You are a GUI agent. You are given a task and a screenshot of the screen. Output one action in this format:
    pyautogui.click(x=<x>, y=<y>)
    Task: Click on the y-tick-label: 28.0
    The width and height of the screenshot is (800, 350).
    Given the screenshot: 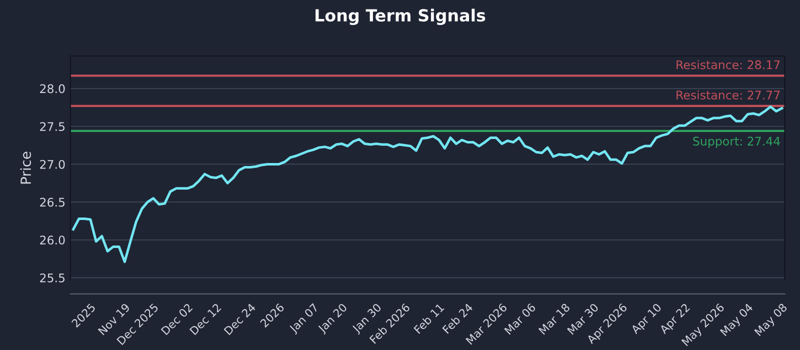 What is the action you would take?
    pyautogui.click(x=52, y=89)
    